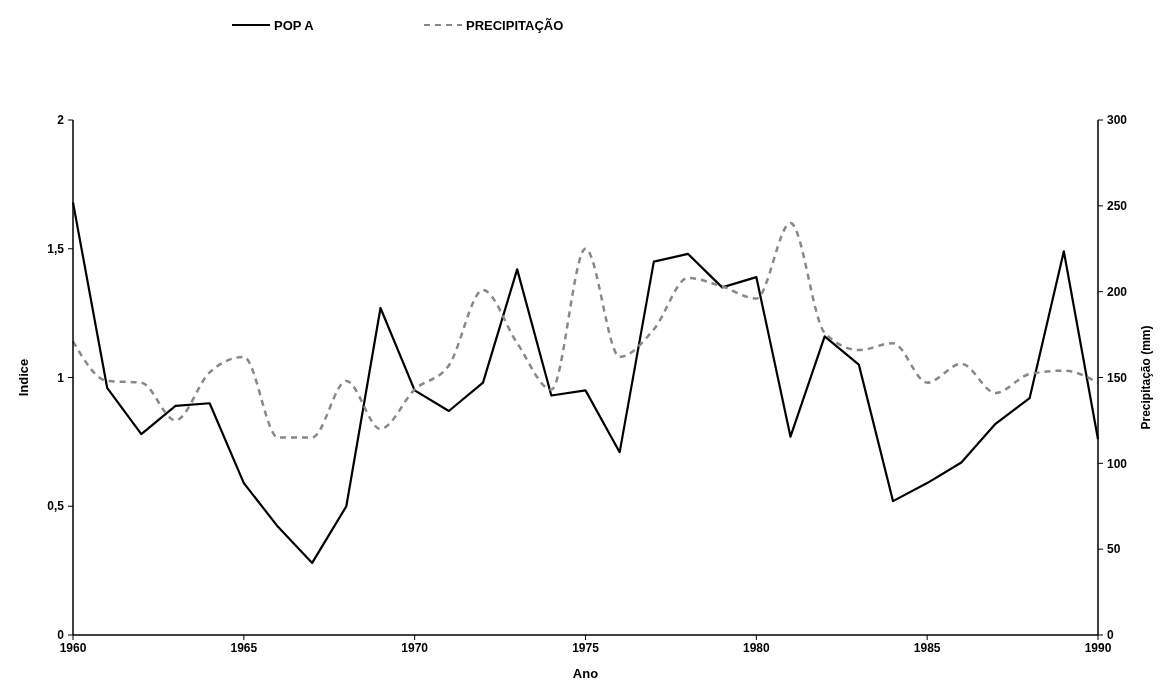 This screenshot has height=695, width=1162. Describe the element at coordinates (61, 635) in the screenshot. I see `y-tick-label: 0` at that location.